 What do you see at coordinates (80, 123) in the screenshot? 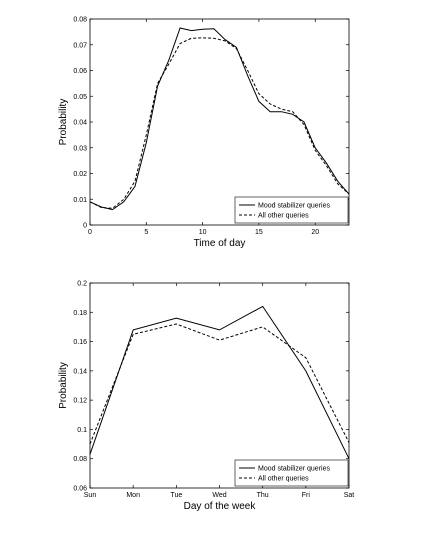
I see `y-tick-label: 0.04` at bounding box center [80, 123].